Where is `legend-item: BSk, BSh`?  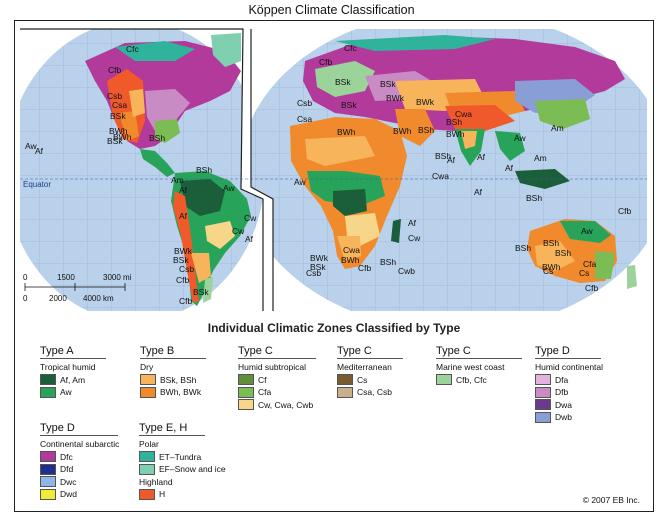
legend-item: BSk, BSh is located at coordinates (173, 379).